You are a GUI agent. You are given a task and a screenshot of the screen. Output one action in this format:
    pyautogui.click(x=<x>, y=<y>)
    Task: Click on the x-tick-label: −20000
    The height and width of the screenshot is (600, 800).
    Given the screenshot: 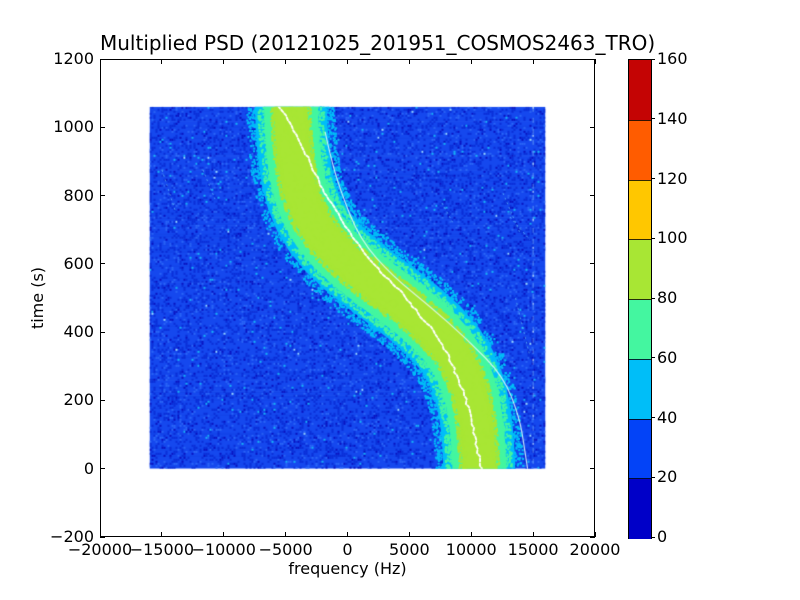 What is the action you would take?
    pyautogui.click(x=100, y=549)
    